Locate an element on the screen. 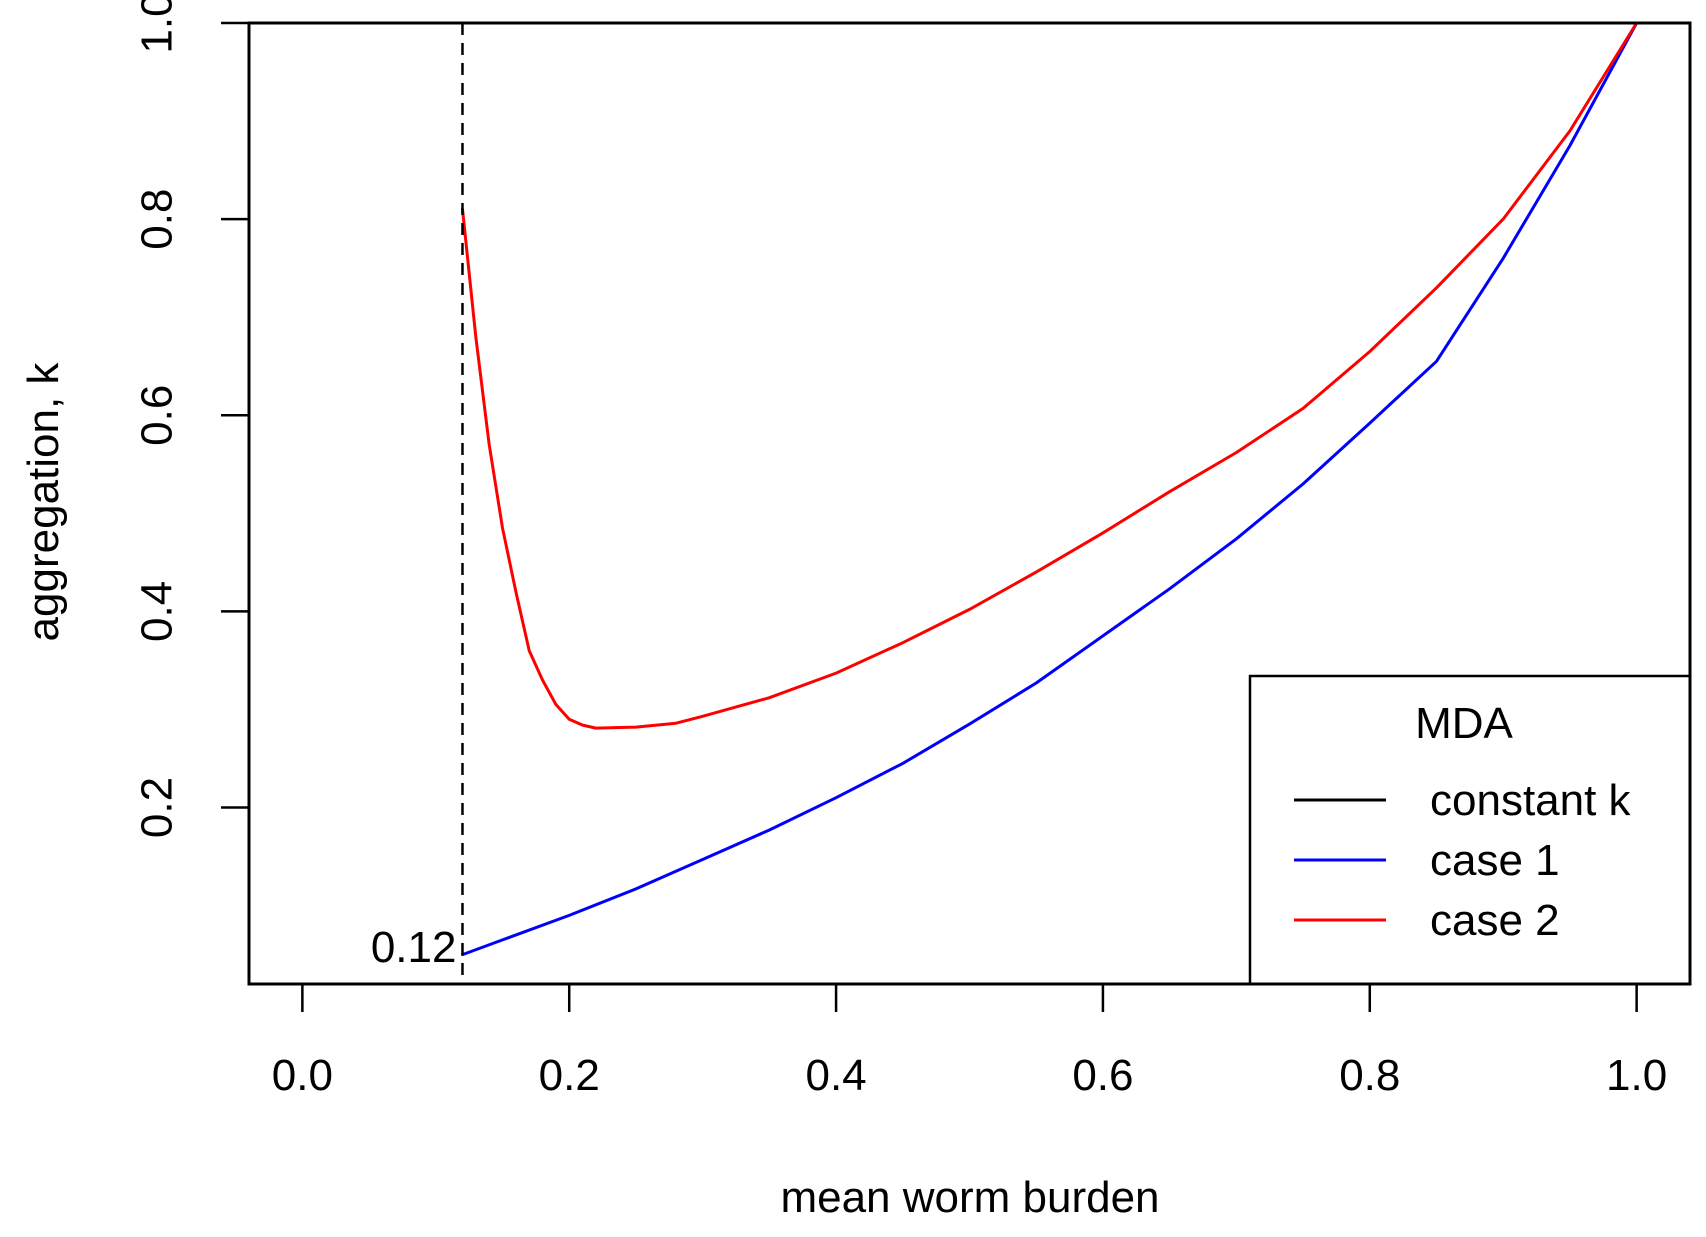 Image resolution: width=1706 pixels, height=1237 pixels. reference-line-label: 0.12 is located at coordinates (414, 947).